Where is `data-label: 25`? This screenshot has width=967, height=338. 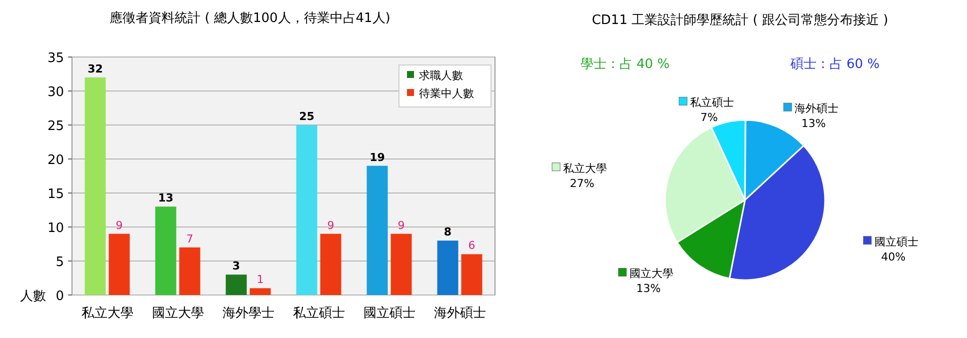
data-label: 25 is located at coordinates (306, 116).